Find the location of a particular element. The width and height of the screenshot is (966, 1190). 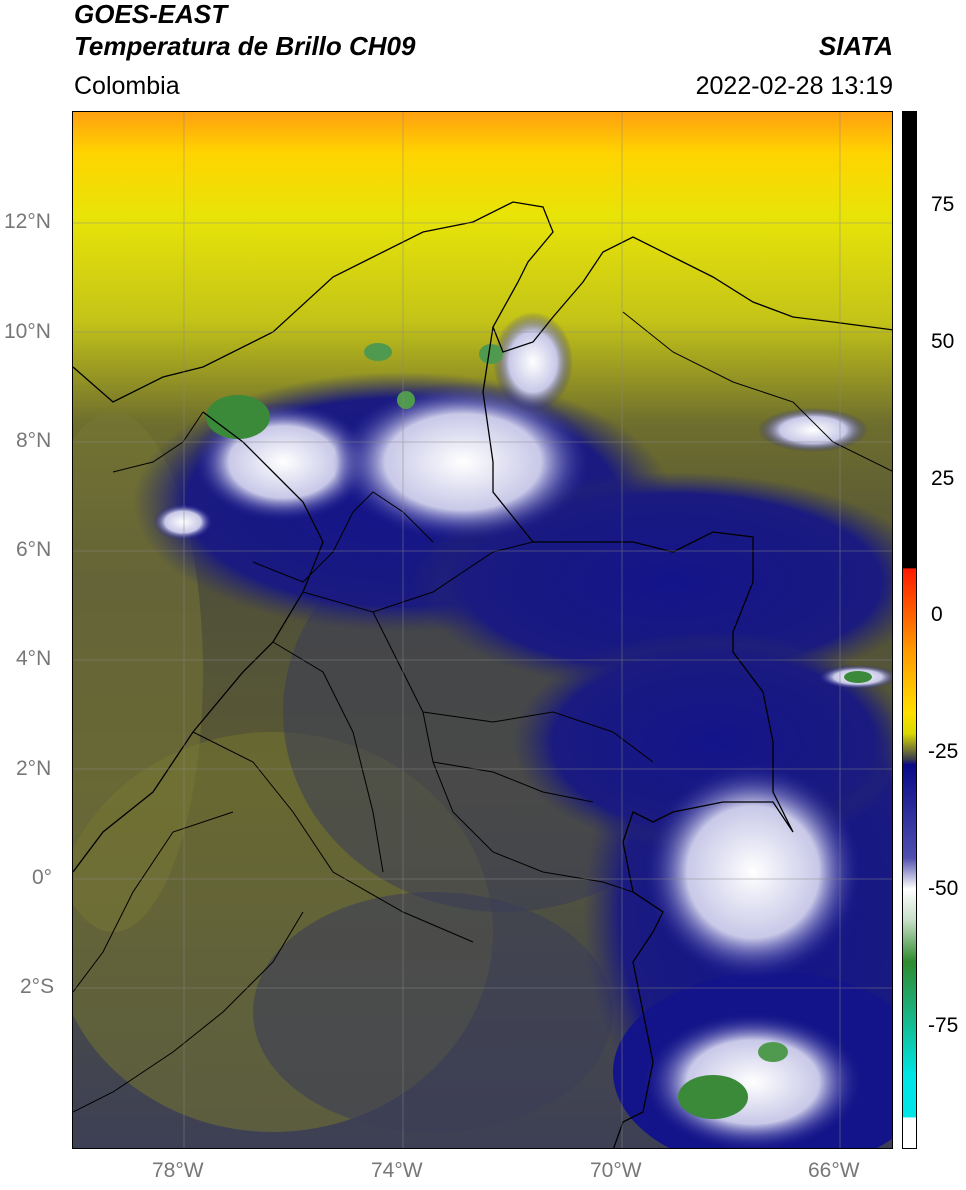

product-title-line1: GOES-EAST is located at coordinates (151, 14).